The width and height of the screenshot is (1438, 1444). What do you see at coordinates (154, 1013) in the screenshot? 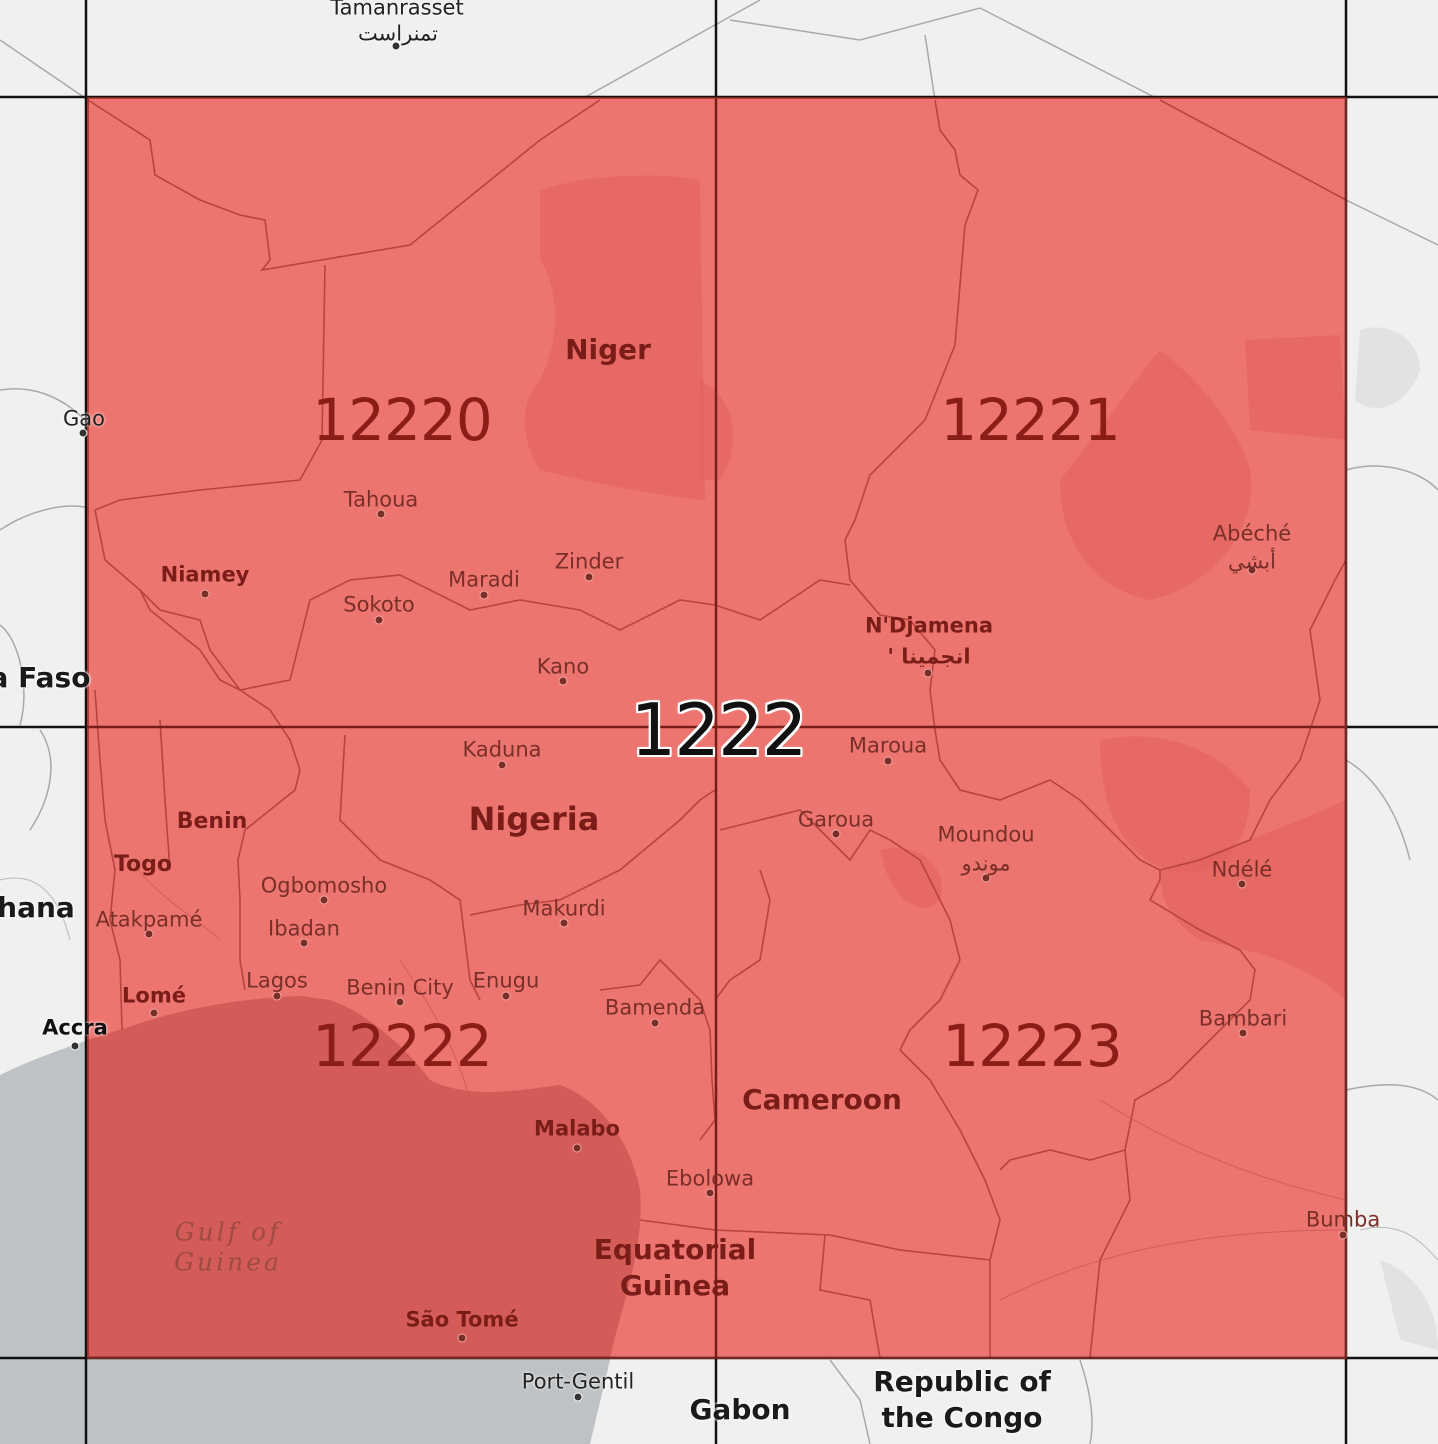
I see `city-dot-lome` at bounding box center [154, 1013].